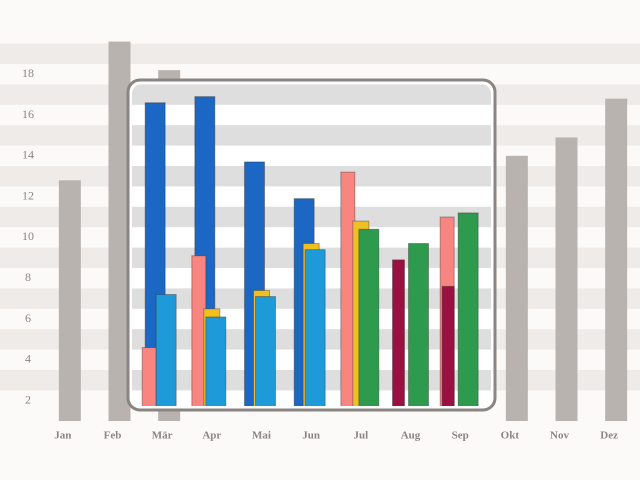 The image size is (640, 480). I want to click on y-tick-label: 14, so click(28, 155).